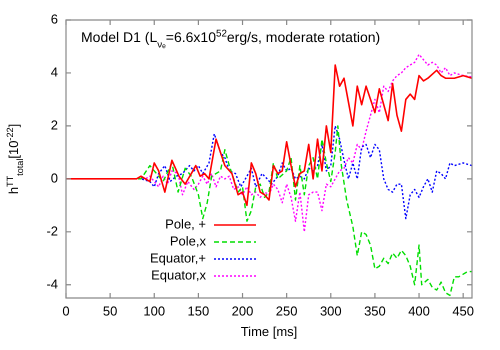 This screenshot has width=500, height=350. What do you see at coordinates (375, 310) in the screenshot?
I see `x-tick-label: 350` at bounding box center [375, 310].